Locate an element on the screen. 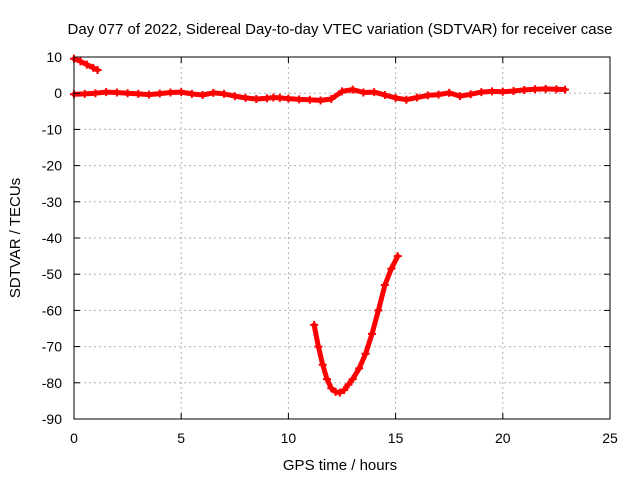  x-tick-label: 5 is located at coordinates (181, 438).